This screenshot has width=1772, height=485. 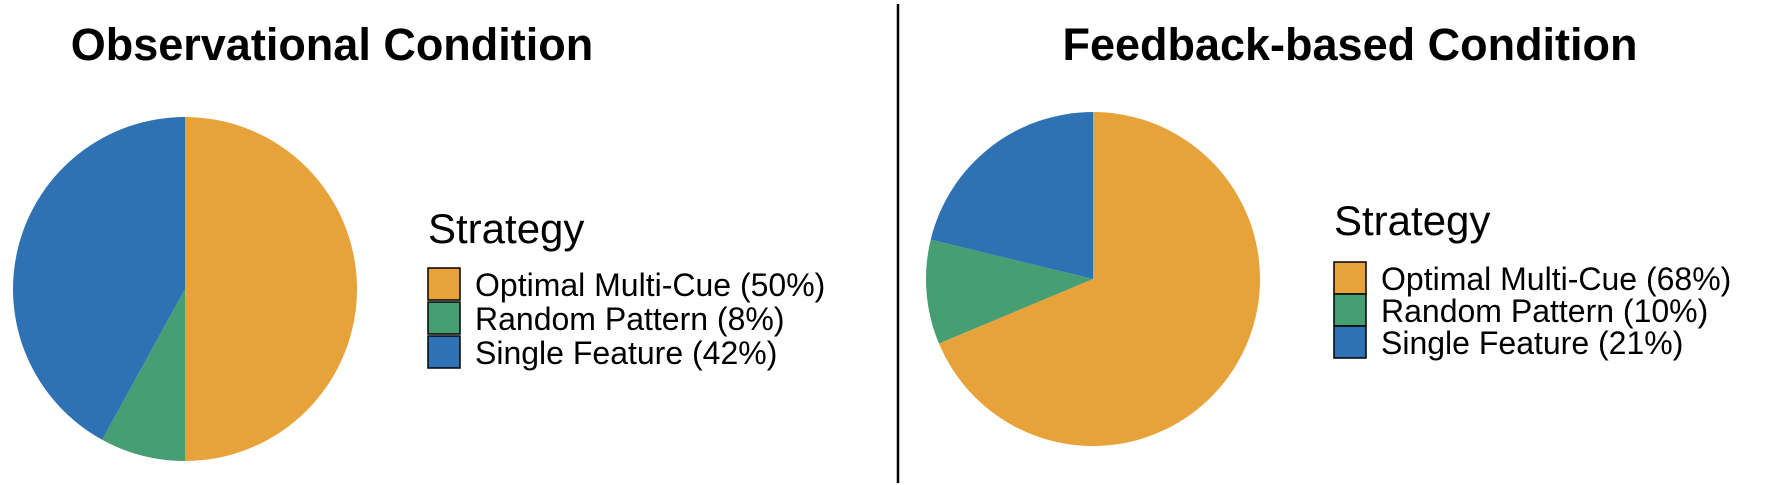 I want to click on pie-observational, so click(x=185, y=289).